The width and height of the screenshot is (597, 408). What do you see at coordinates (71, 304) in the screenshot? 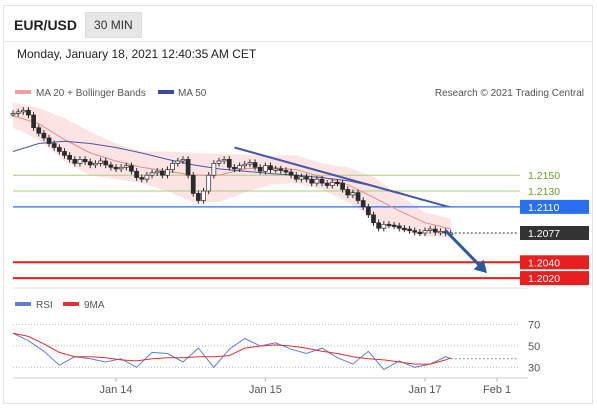
I see `rsi-ma-legend-swatch` at bounding box center [71, 304].